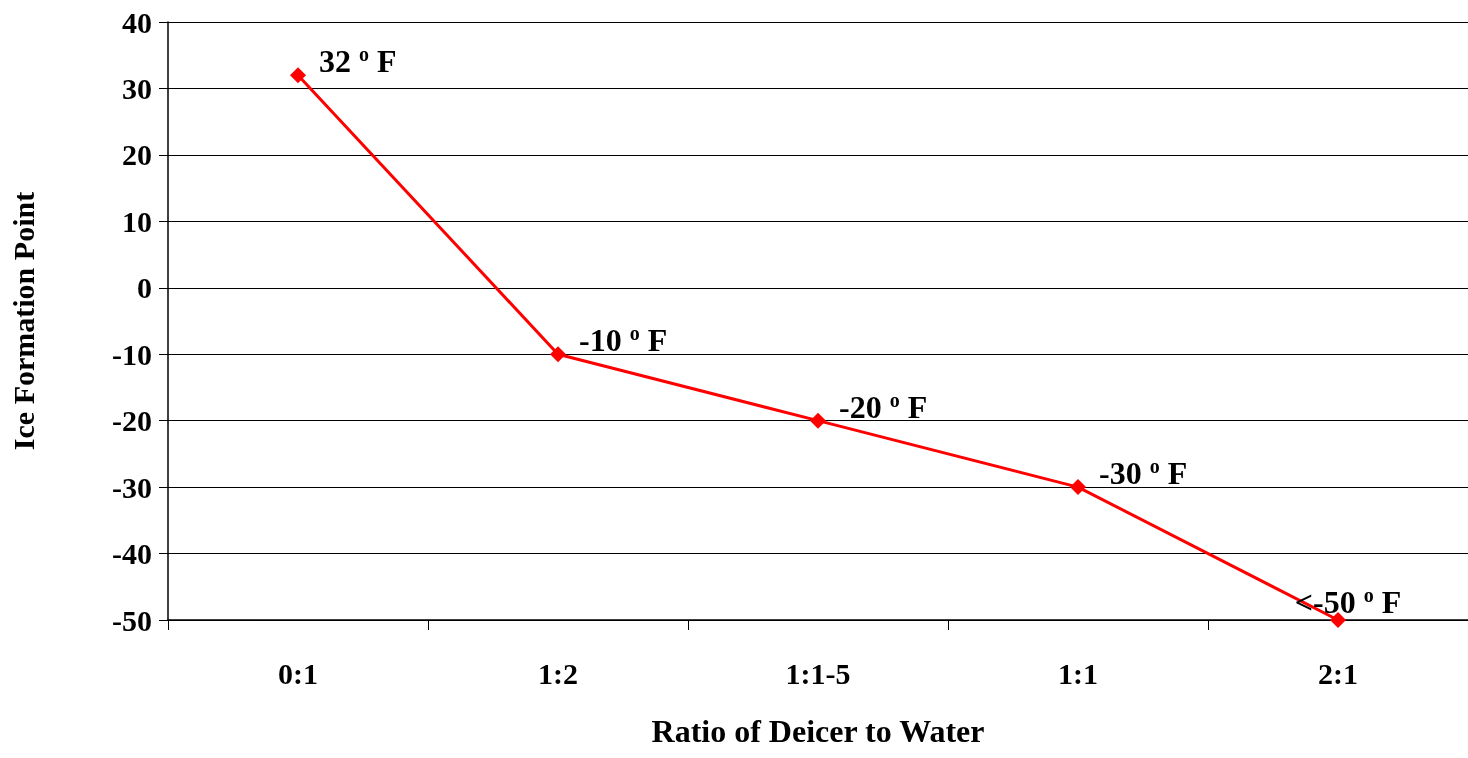 The width and height of the screenshot is (1468, 758). What do you see at coordinates (137, 221) in the screenshot?
I see `y-tick-label: 10` at bounding box center [137, 221].